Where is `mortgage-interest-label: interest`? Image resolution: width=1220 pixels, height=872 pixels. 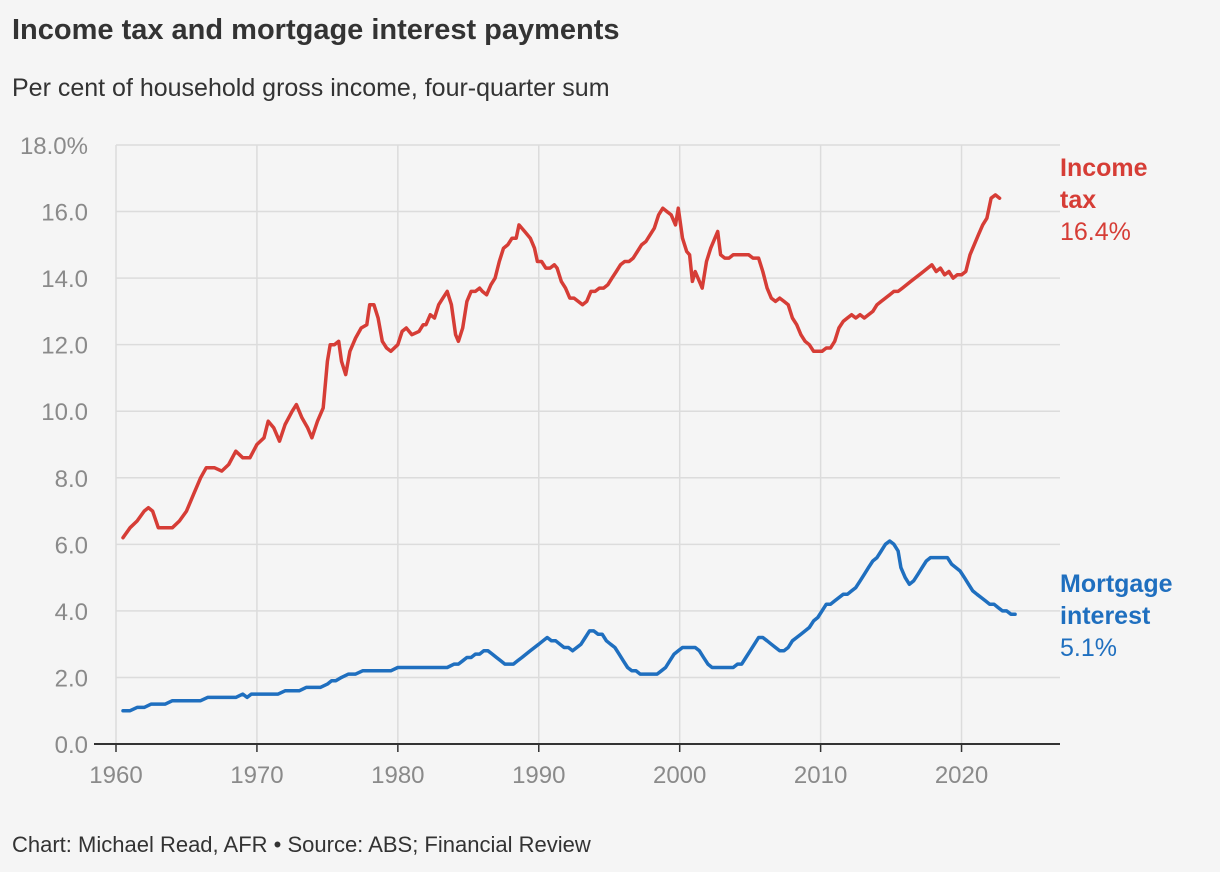
mortgage-interest-label: interest is located at coordinates (1105, 616).